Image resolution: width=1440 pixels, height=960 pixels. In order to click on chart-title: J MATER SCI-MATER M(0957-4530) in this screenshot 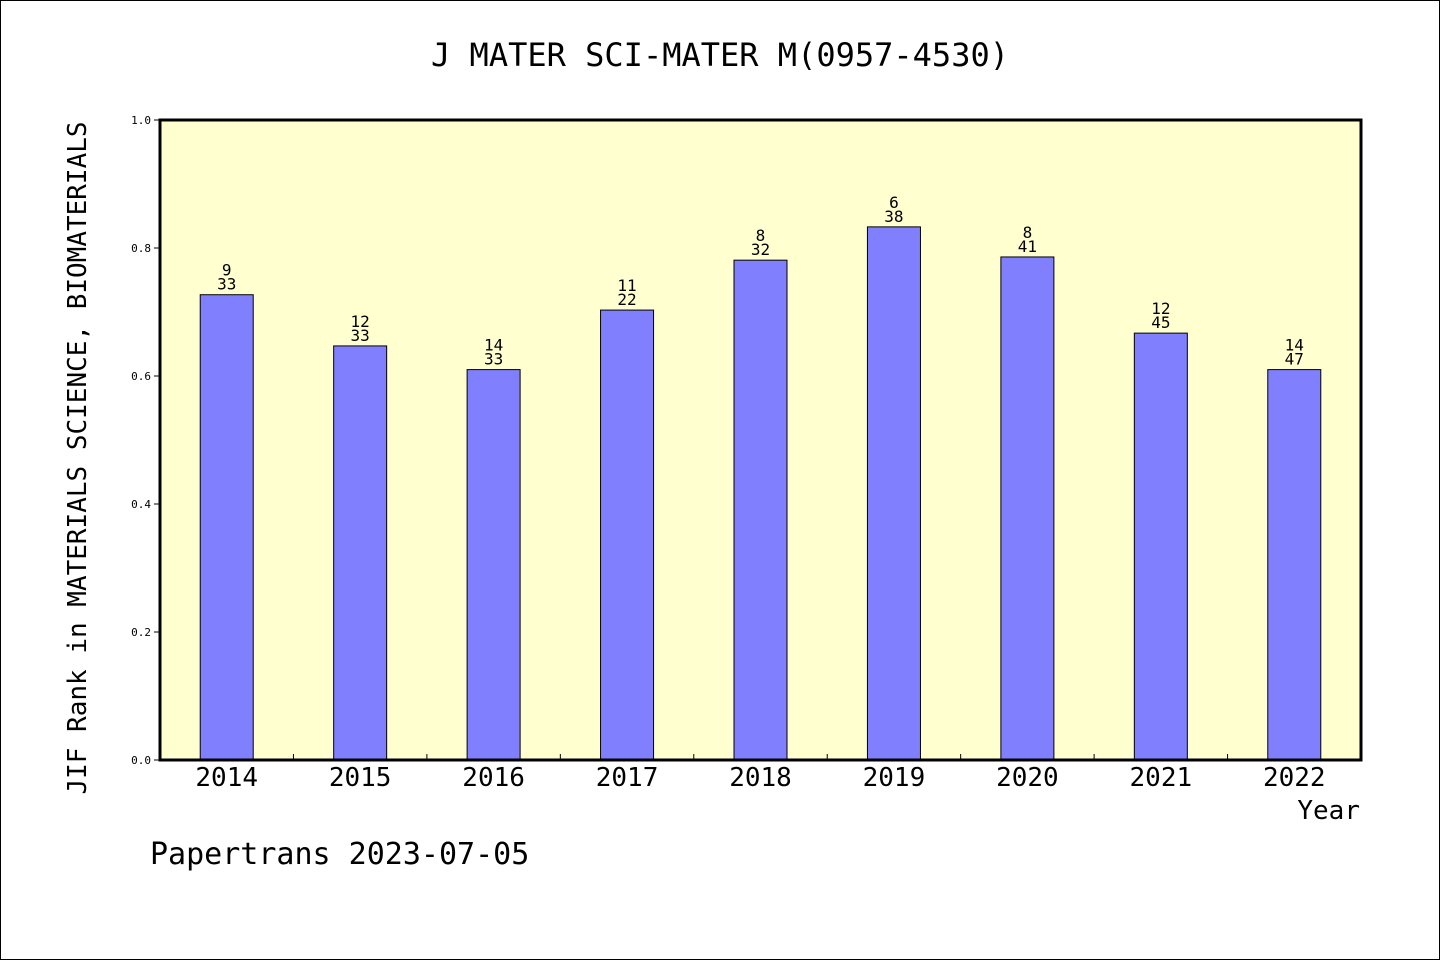, I will do `click(720, 55)`.